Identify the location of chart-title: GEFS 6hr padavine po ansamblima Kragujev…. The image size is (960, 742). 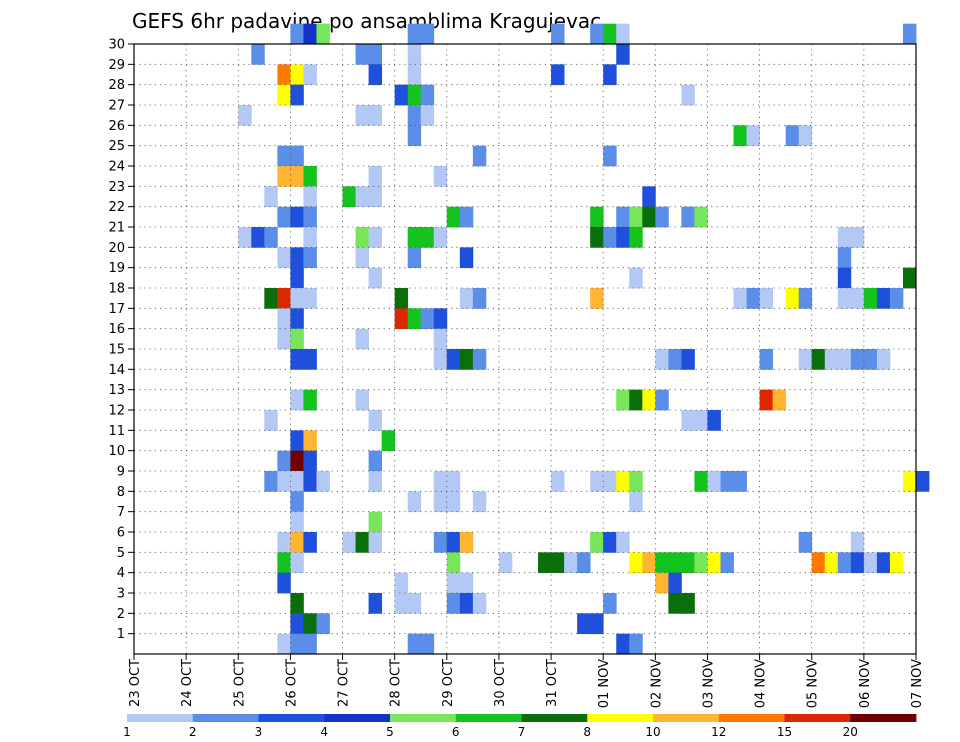
(366, 21).